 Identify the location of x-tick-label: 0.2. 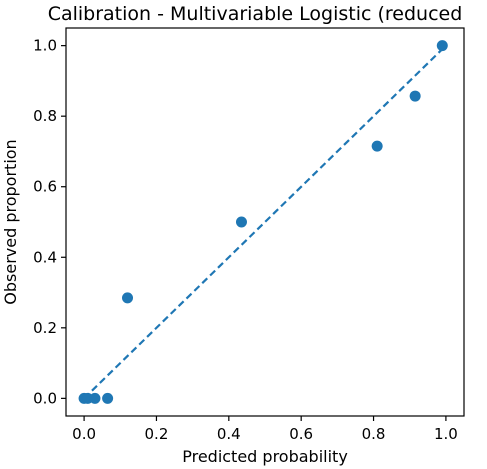
(157, 434).